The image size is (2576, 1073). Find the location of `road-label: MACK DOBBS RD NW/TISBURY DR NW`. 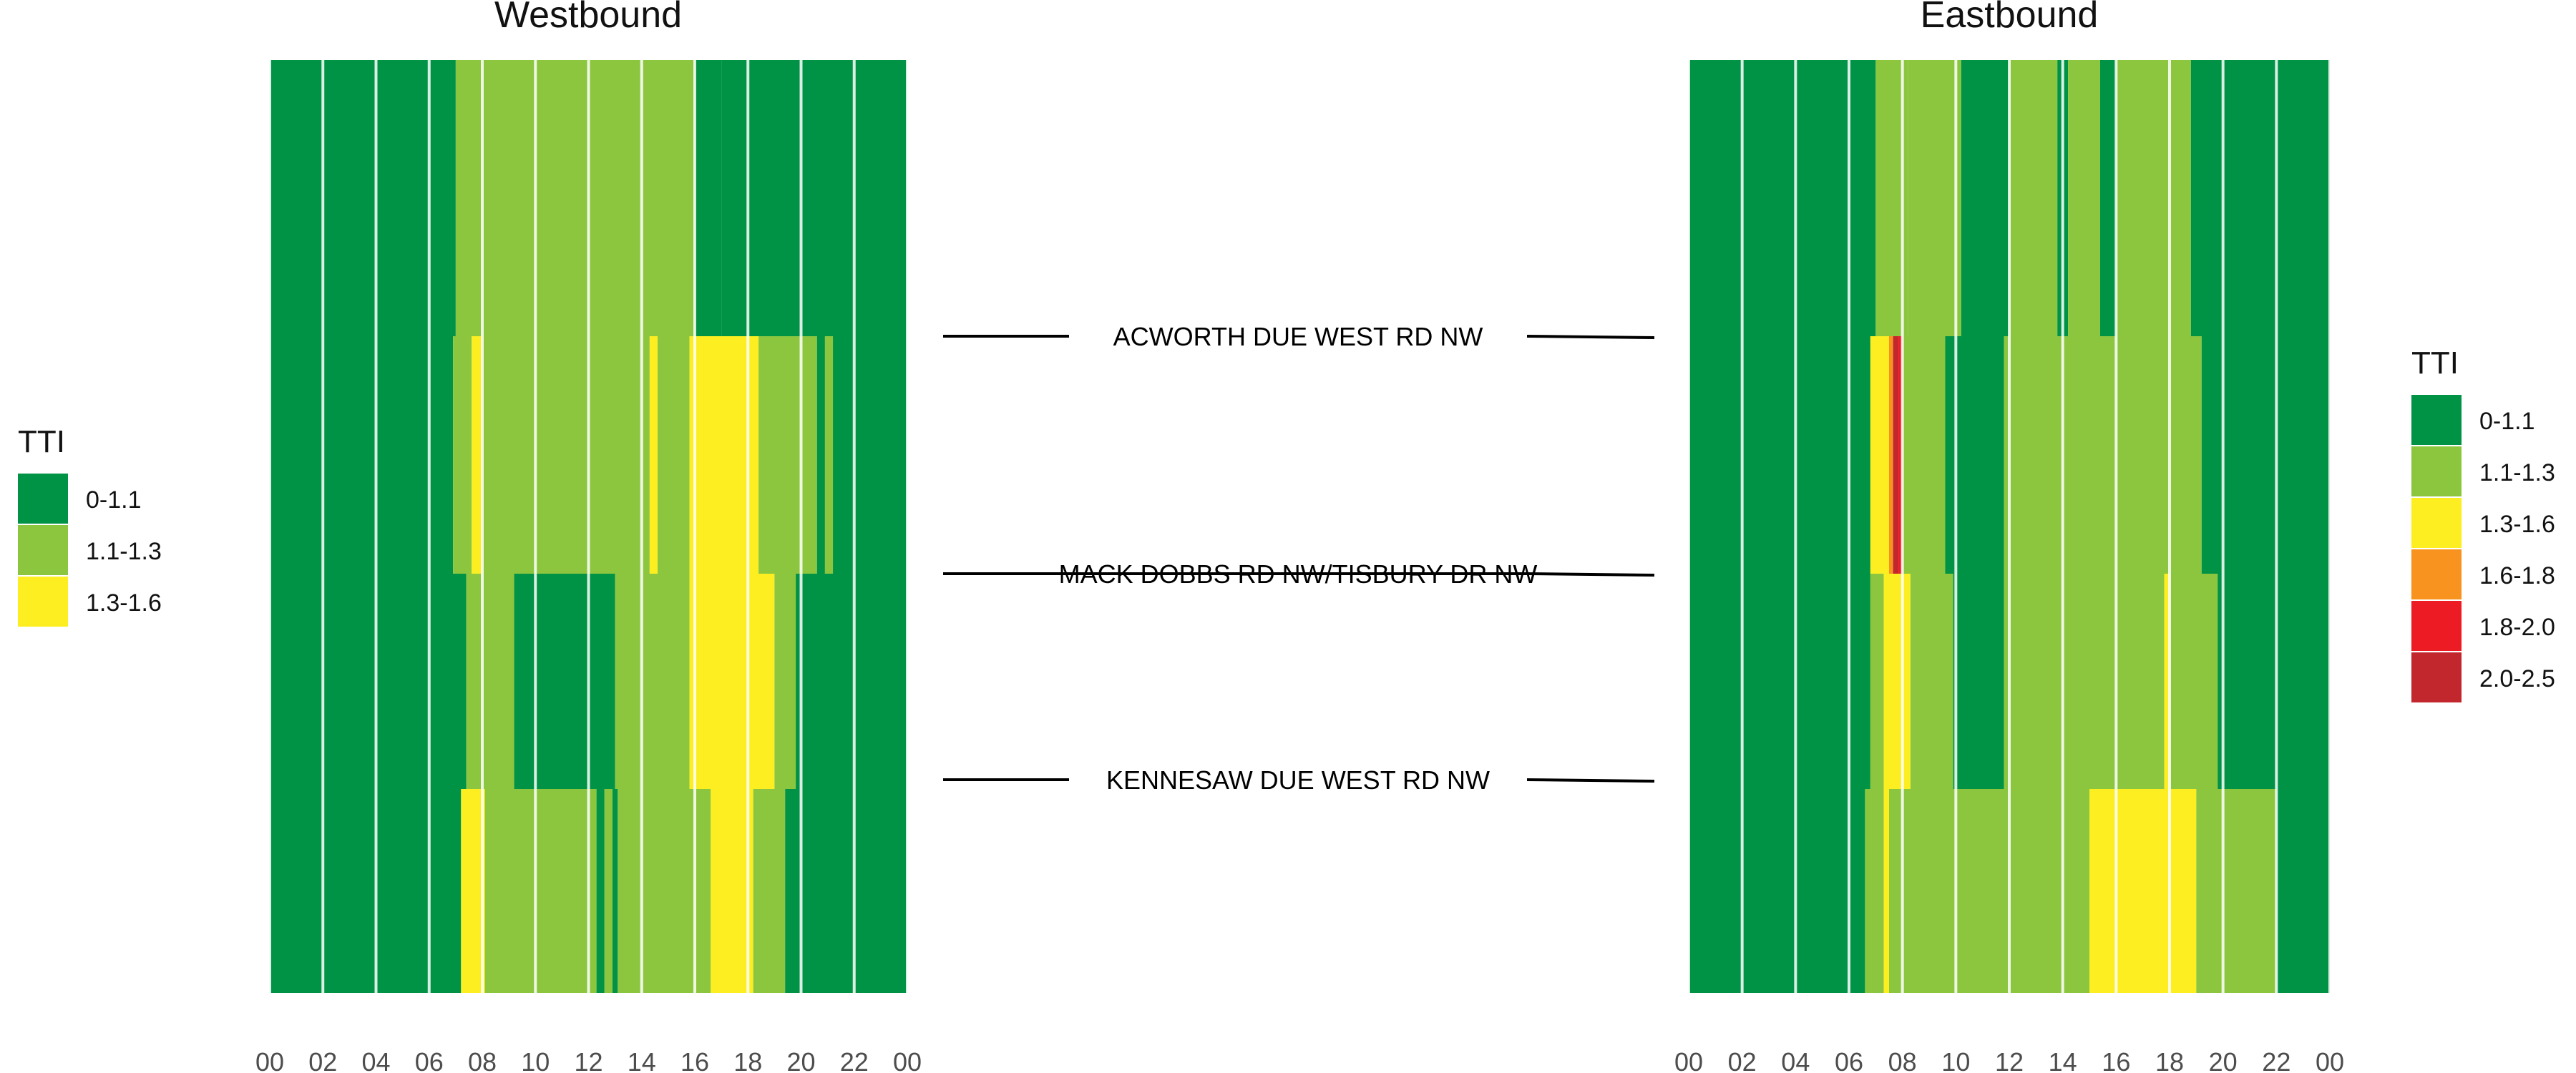

road-label: MACK DOBBS RD NW/TISBURY DR NW is located at coordinates (1298, 574).